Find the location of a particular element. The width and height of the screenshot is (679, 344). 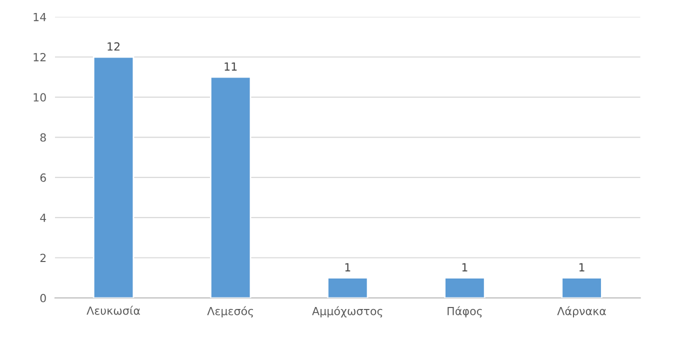

y-tick-label: 10 is located at coordinates (40, 97).